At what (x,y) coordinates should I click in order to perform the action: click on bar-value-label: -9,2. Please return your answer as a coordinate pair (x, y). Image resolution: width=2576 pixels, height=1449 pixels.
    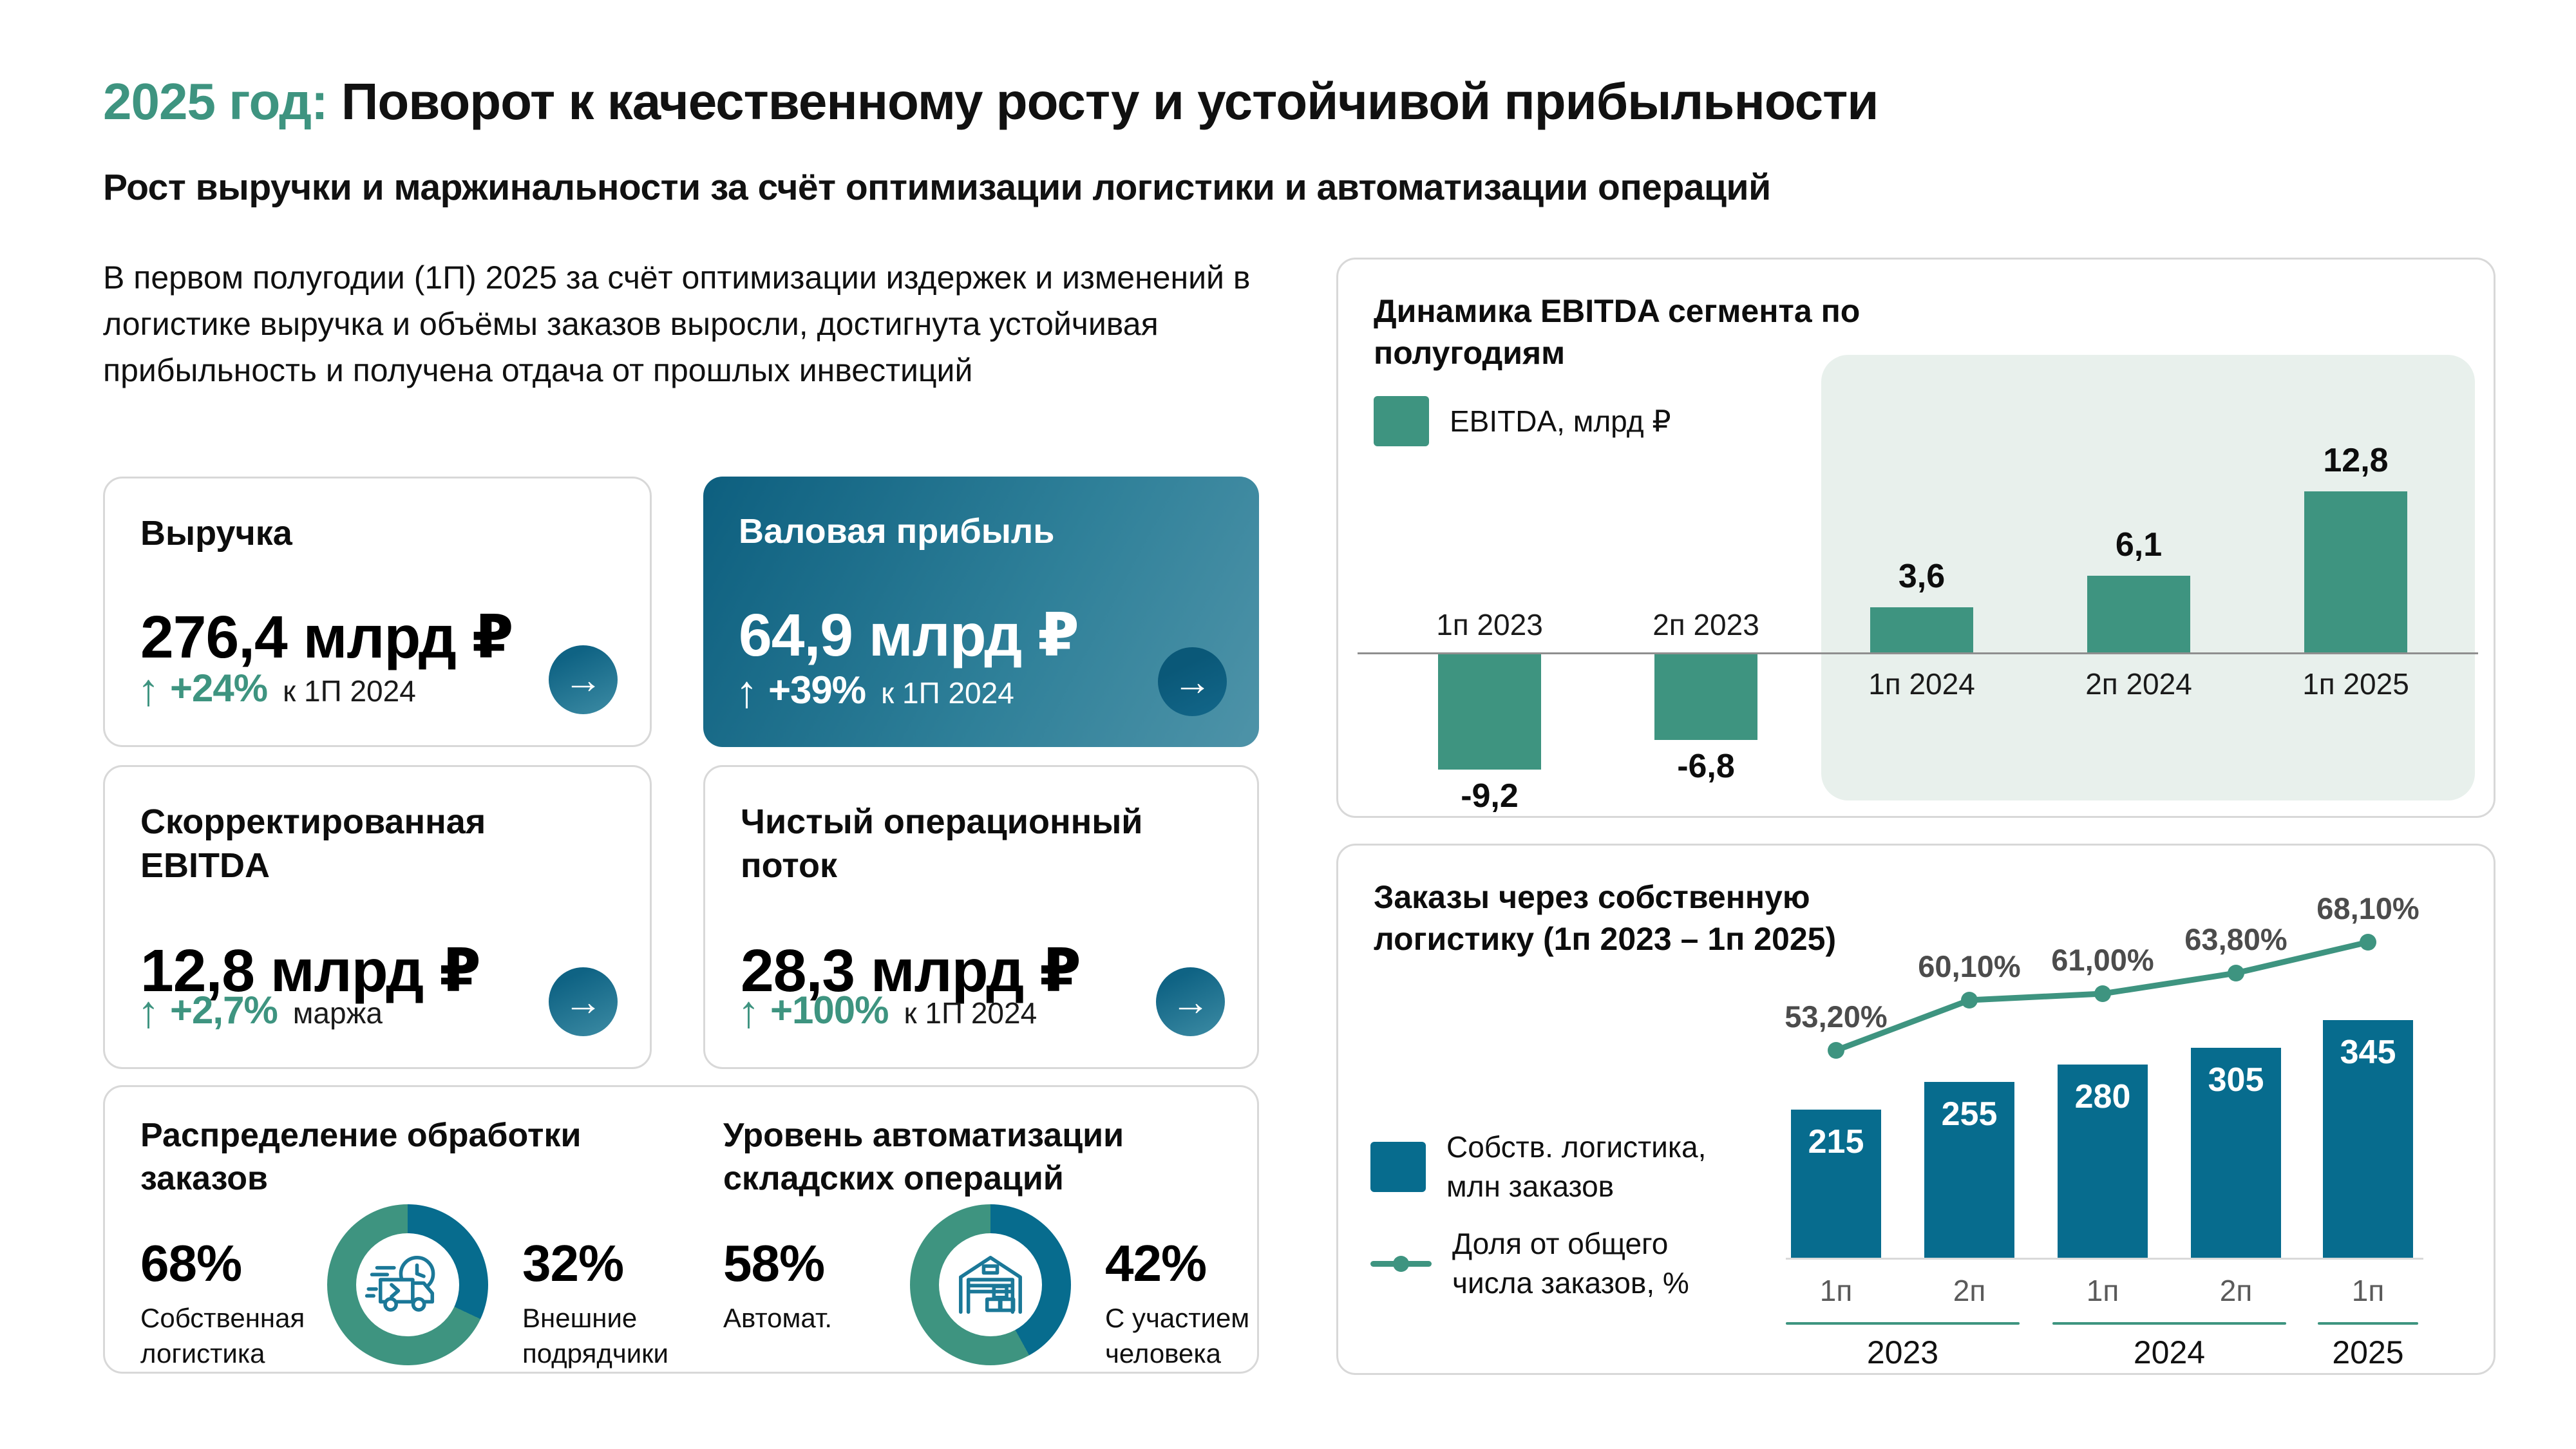
    Looking at the image, I should click on (1490, 796).